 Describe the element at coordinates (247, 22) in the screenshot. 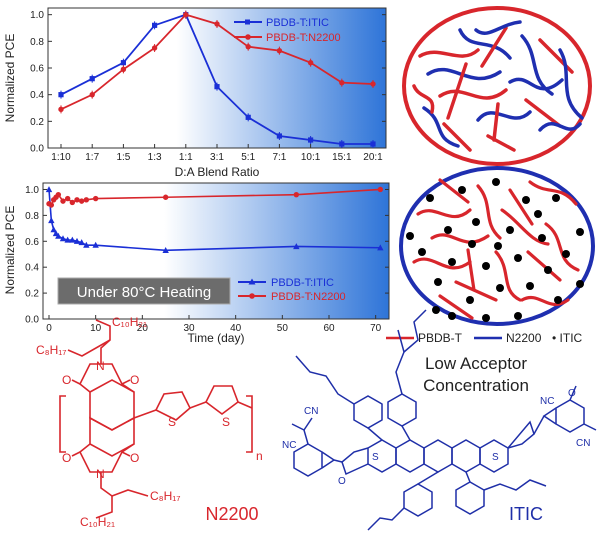

I see `top-legend-itic-marker` at that location.